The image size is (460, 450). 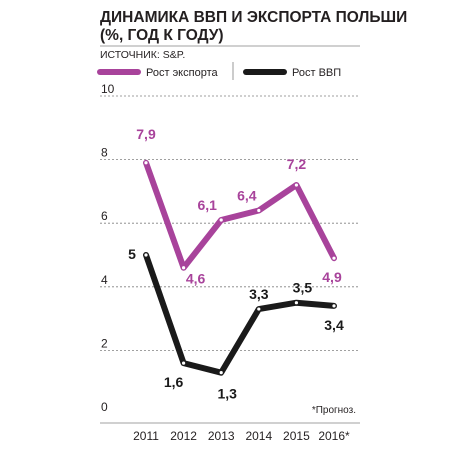 What do you see at coordinates (104, 343) in the screenshot?
I see `y-tick-label: 2` at bounding box center [104, 343].